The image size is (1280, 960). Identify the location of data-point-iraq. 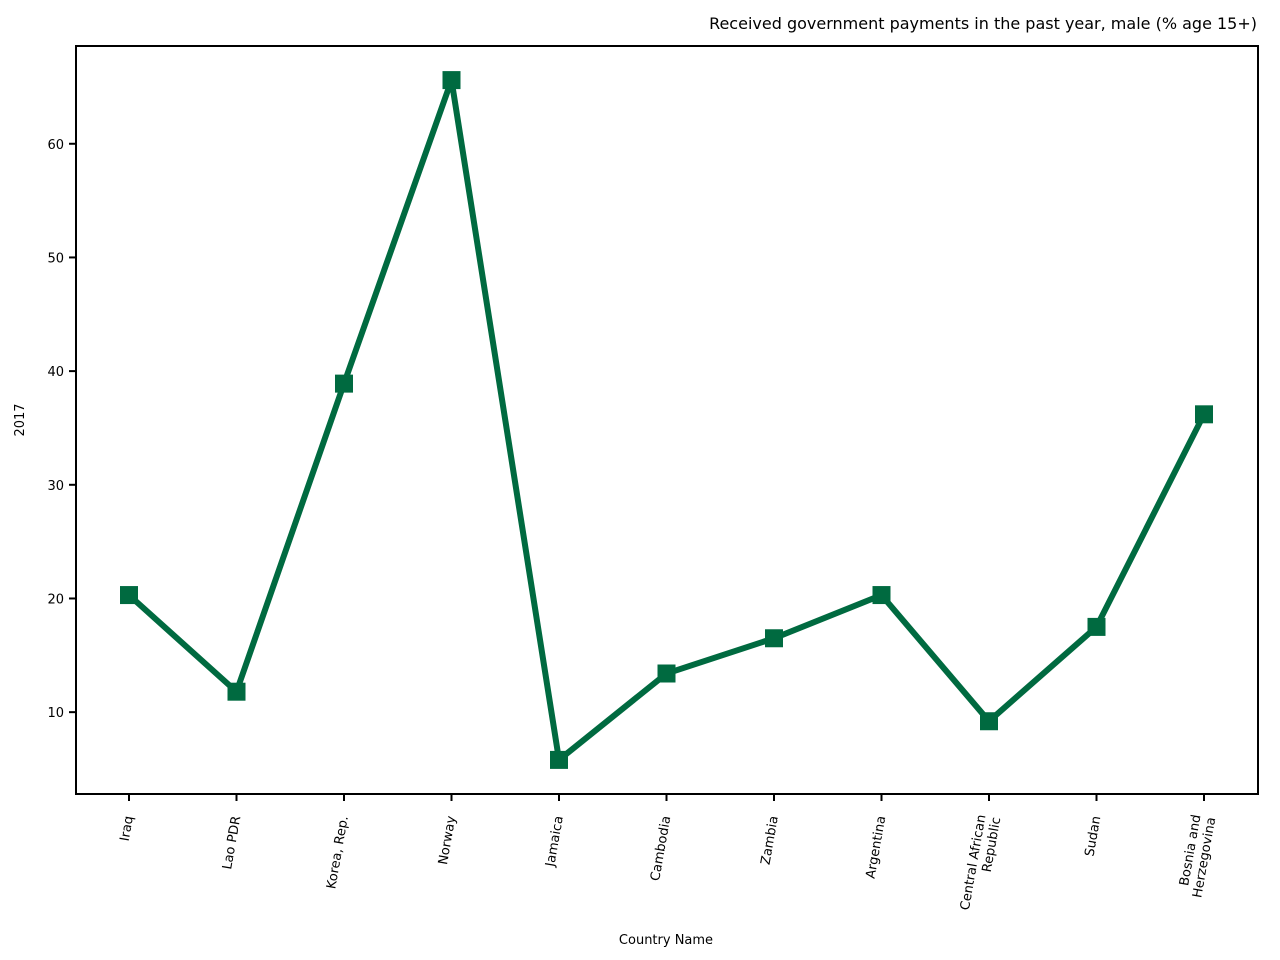
(129, 595).